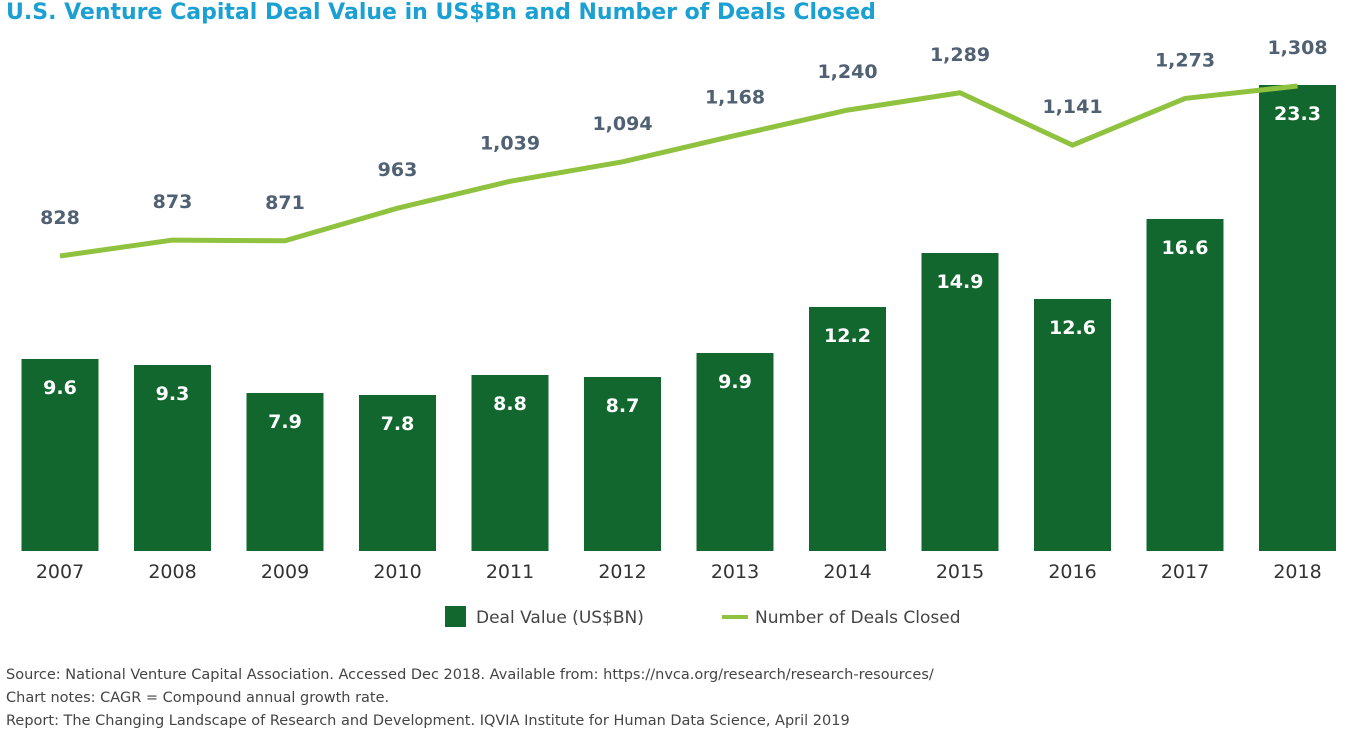  What do you see at coordinates (510, 143) in the screenshot?
I see `line-value-label: 1,039` at bounding box center [510, 143].